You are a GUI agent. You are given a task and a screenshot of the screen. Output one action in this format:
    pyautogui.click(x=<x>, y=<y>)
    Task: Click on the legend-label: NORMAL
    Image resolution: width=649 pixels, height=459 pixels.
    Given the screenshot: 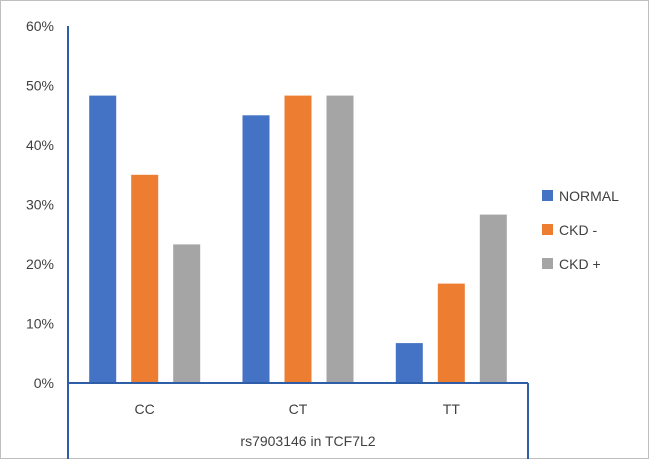 What is the action you would take?
    pyautogui.click(x=589, y=196)
    